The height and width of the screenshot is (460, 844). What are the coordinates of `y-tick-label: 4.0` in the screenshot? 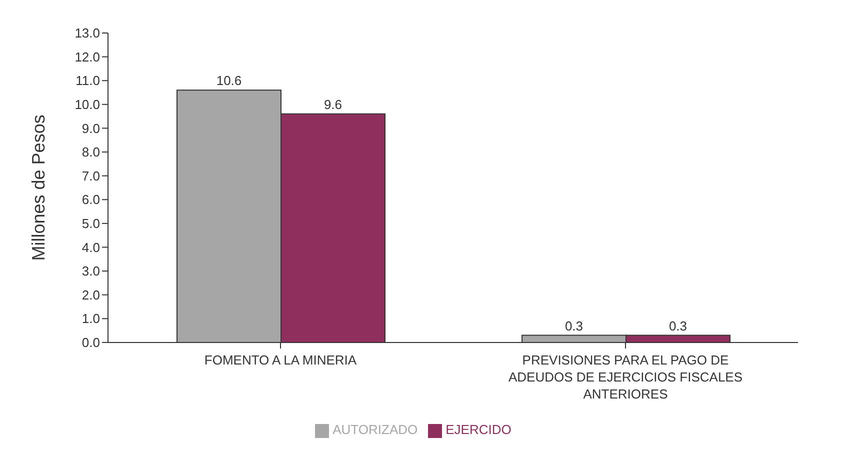 It's located at (91, 247).